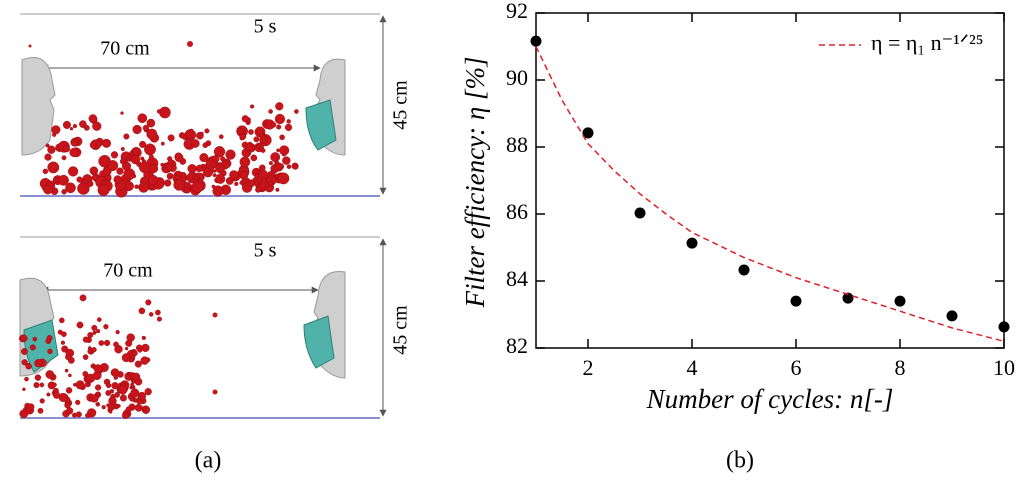 The image size is (1023, 481). Describe the element at coordinates (692, 367) in the screenshot. I see `x-tick-label: 4` at that location.